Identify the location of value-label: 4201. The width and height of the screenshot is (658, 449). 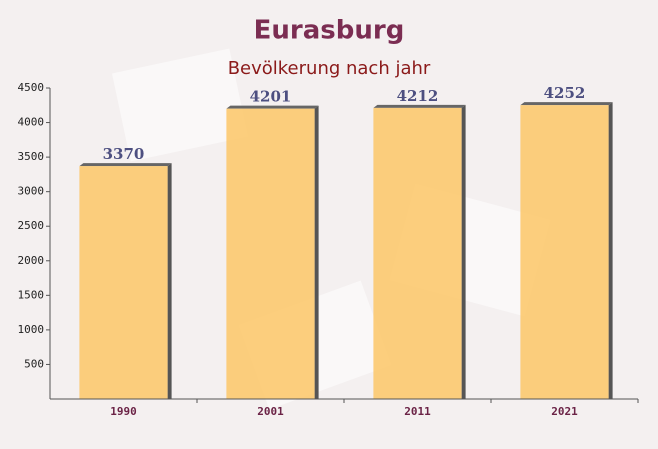
(271, 97).